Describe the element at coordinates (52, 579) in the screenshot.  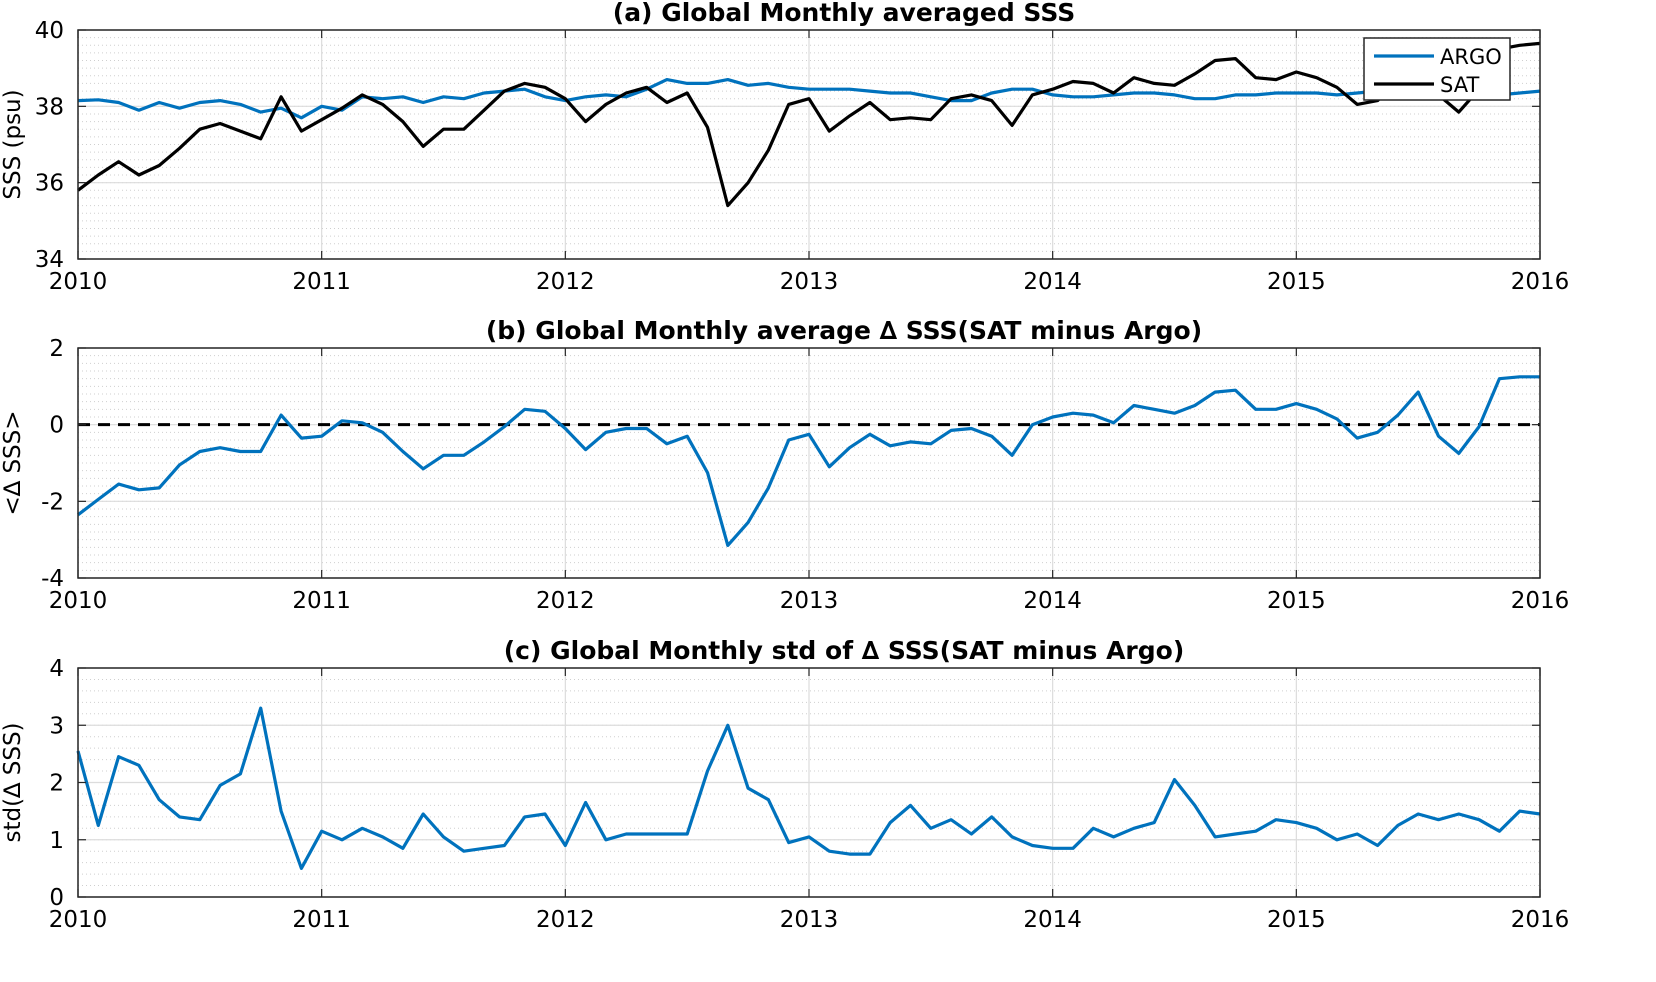
I see `y-tick-label: -4` at that location.